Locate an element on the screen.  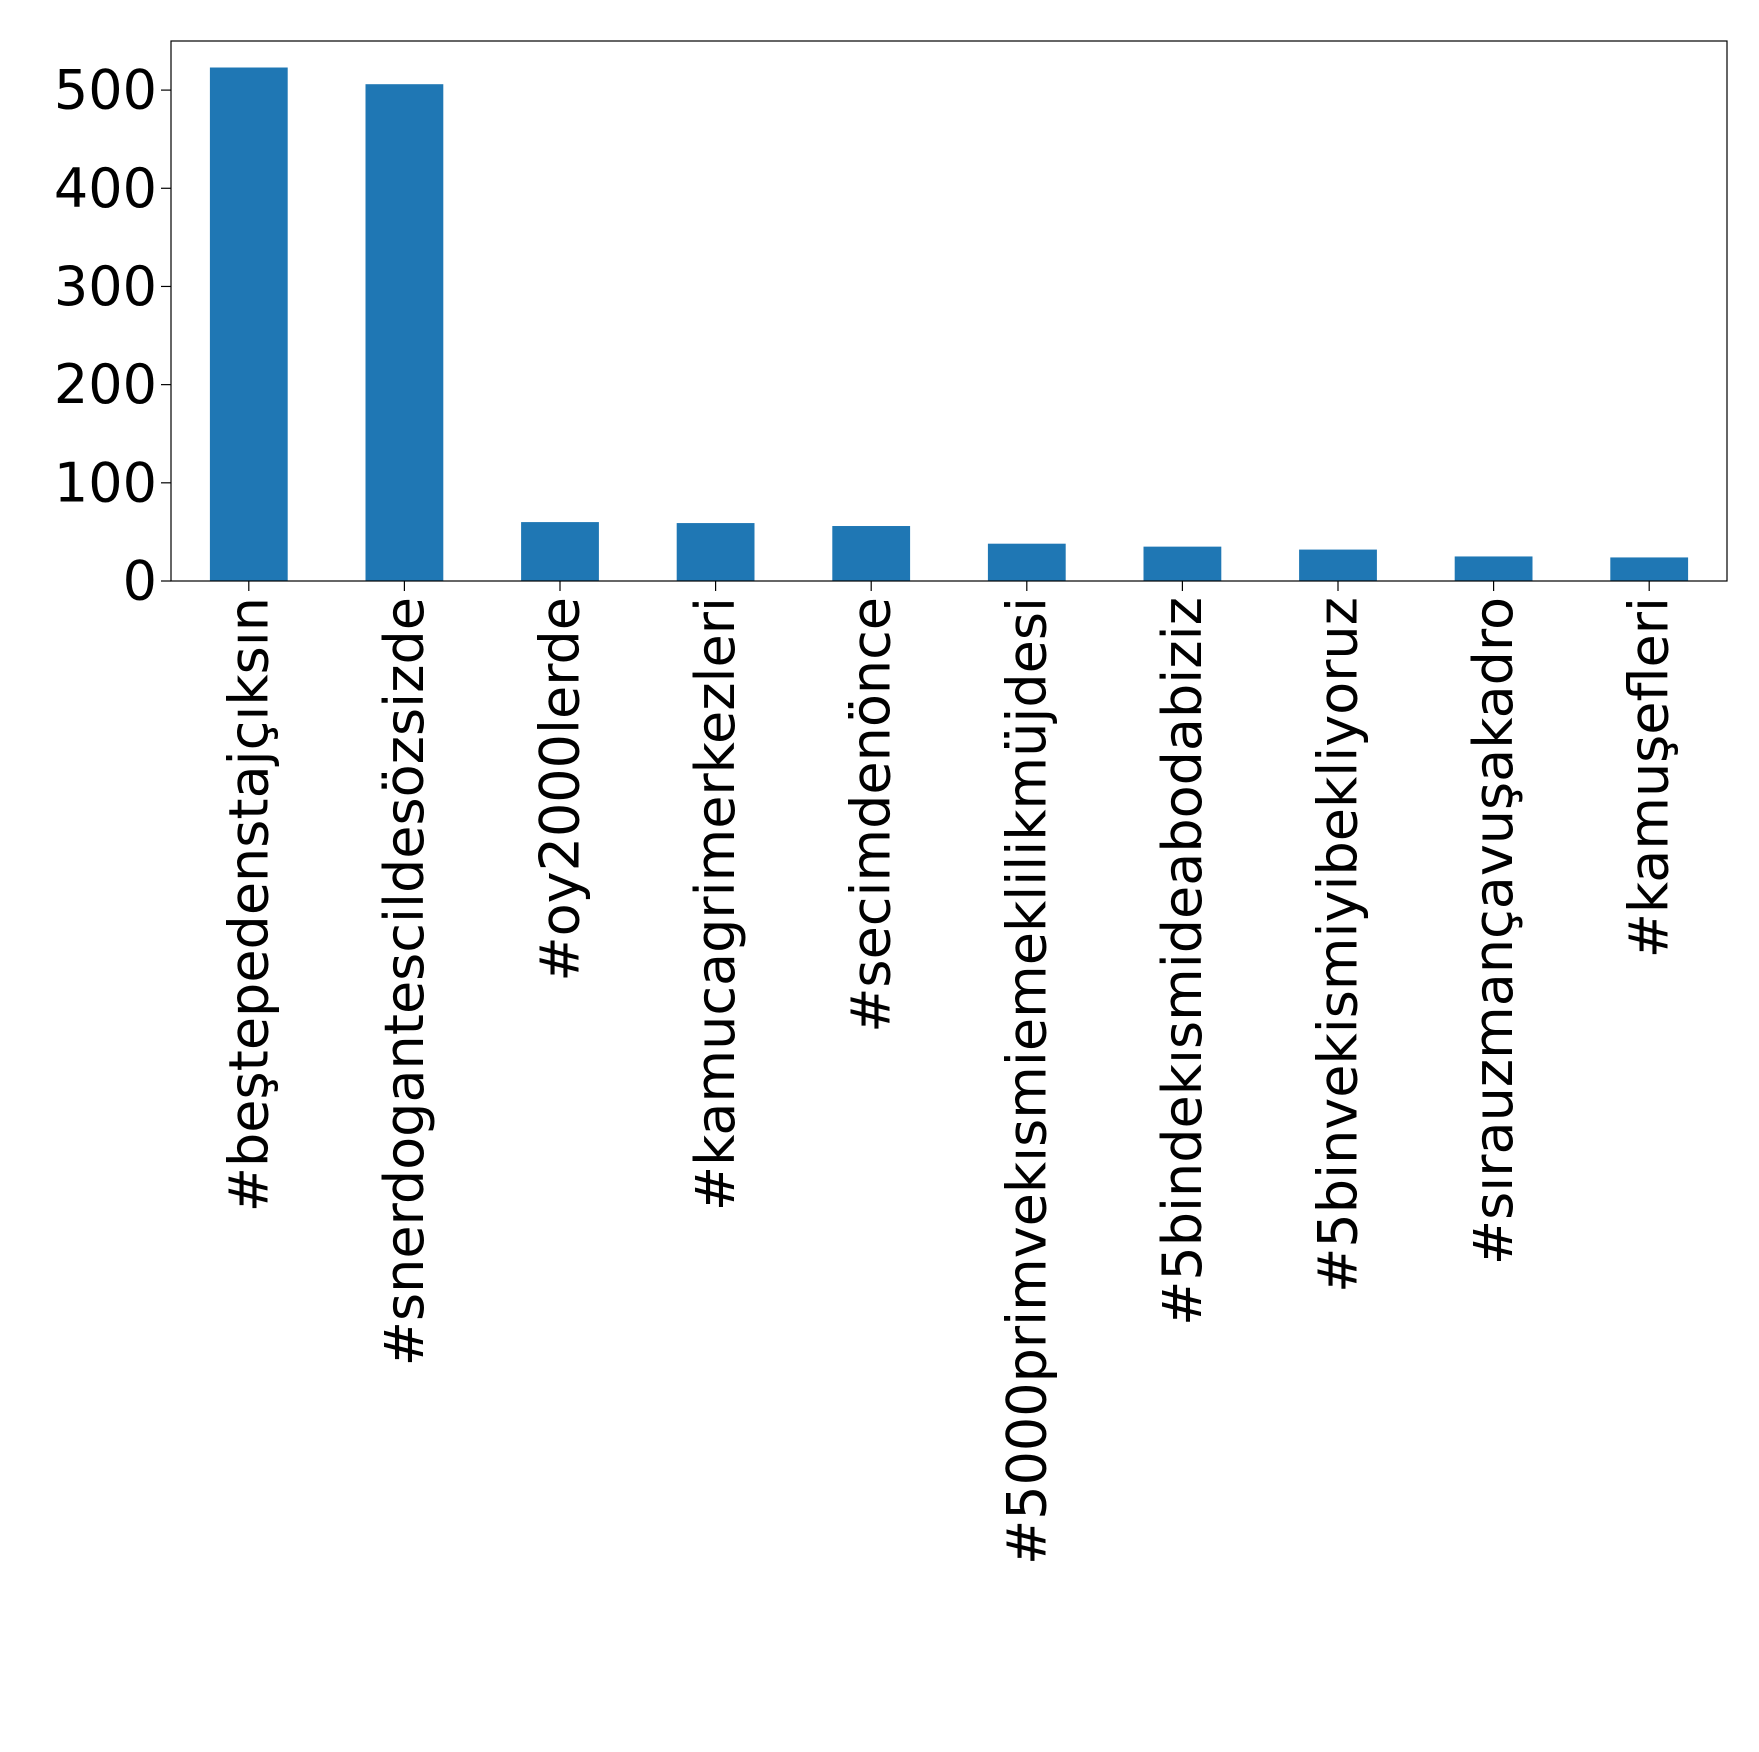
x-tick-label: #5bindekısmideabodabiziz is located at coordinates (1182, 961).